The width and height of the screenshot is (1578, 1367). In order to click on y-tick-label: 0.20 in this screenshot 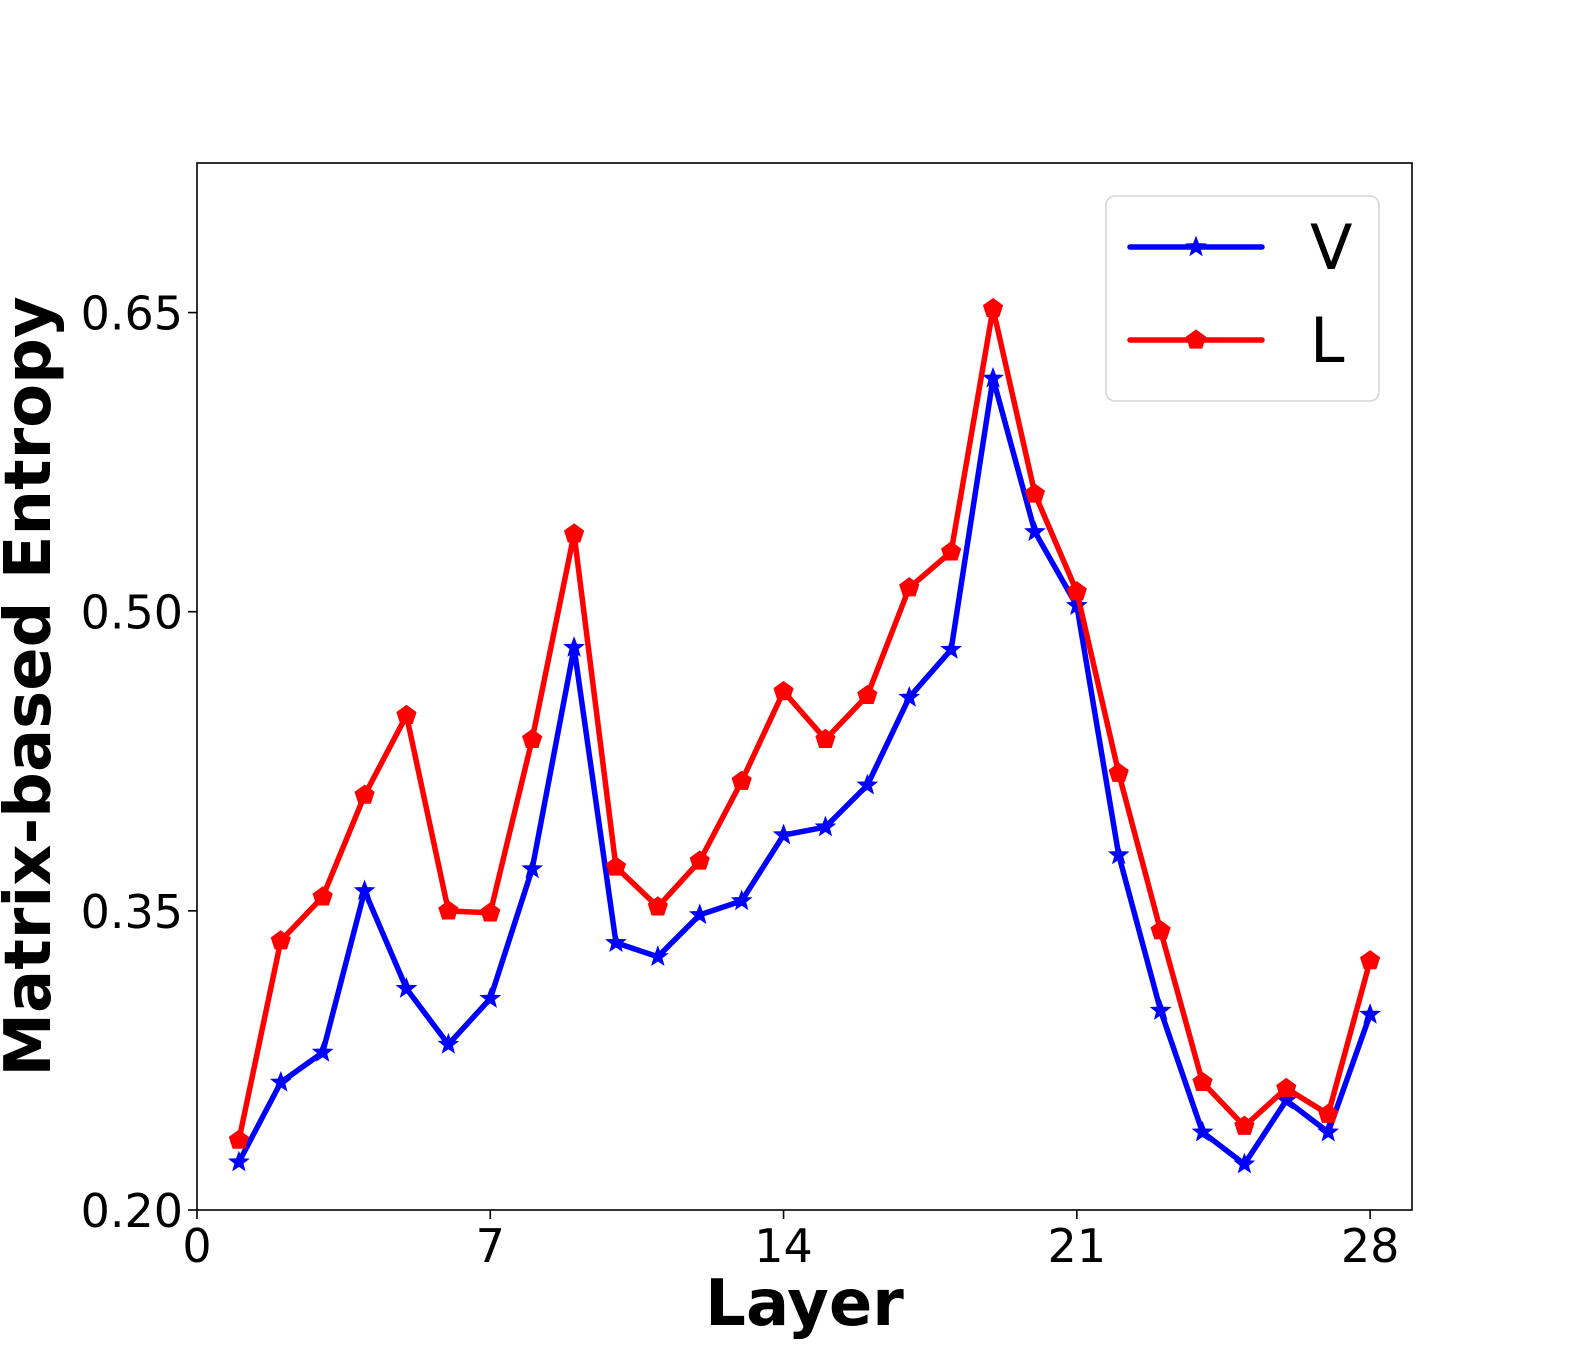, I will do `click(132, 1211)`.